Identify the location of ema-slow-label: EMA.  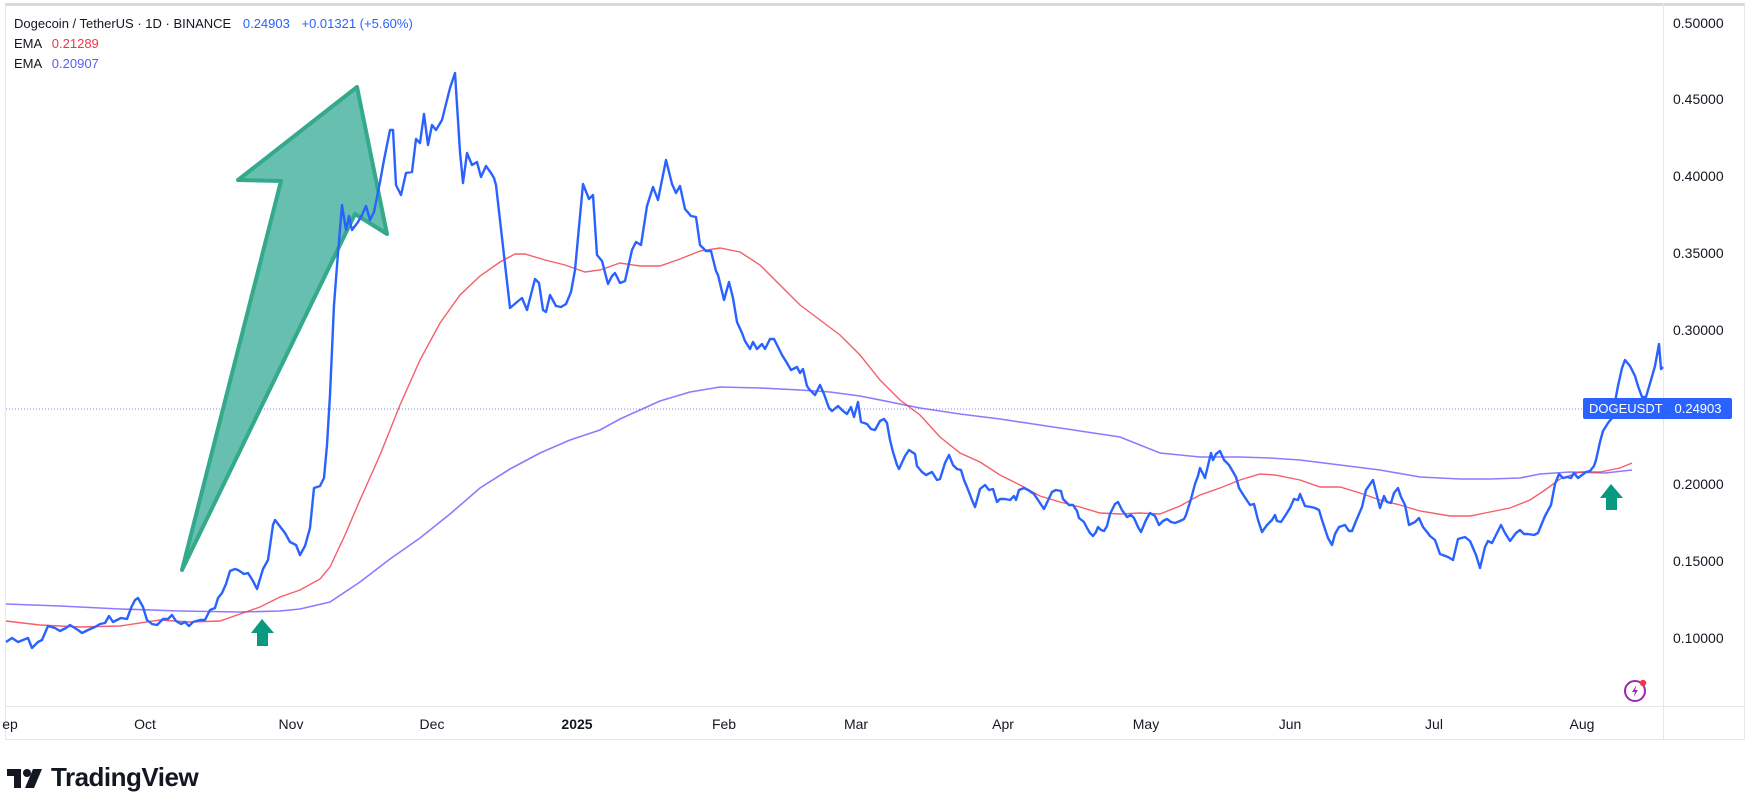
(28, 63).